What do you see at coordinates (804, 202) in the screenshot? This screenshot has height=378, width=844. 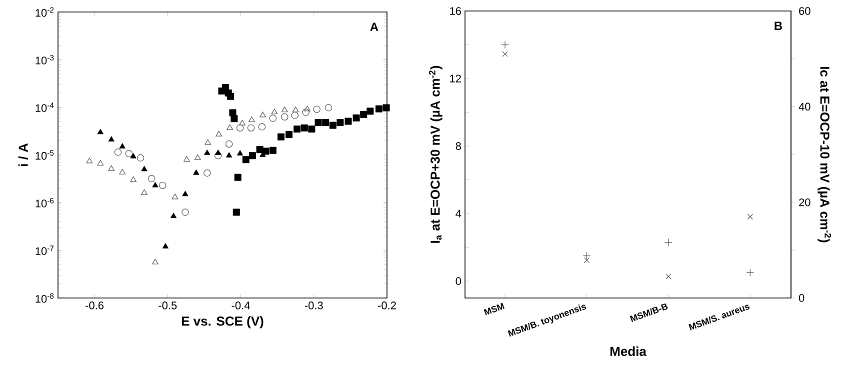 I see `y2-tick-label: 20` at bounding box center [804, 202].